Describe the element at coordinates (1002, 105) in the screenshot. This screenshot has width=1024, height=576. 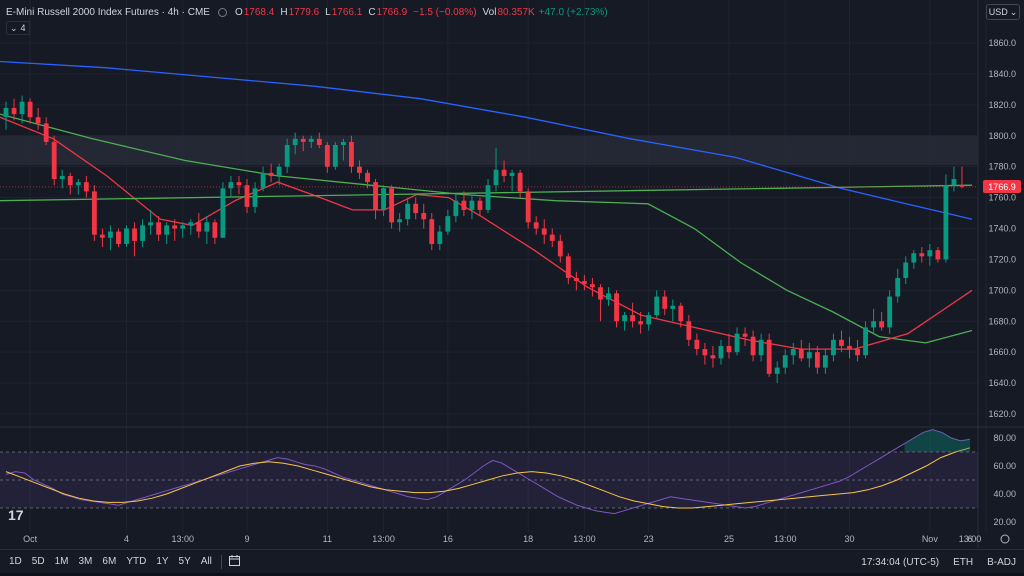
I see `price-tick-label: 1820.0` at that location.